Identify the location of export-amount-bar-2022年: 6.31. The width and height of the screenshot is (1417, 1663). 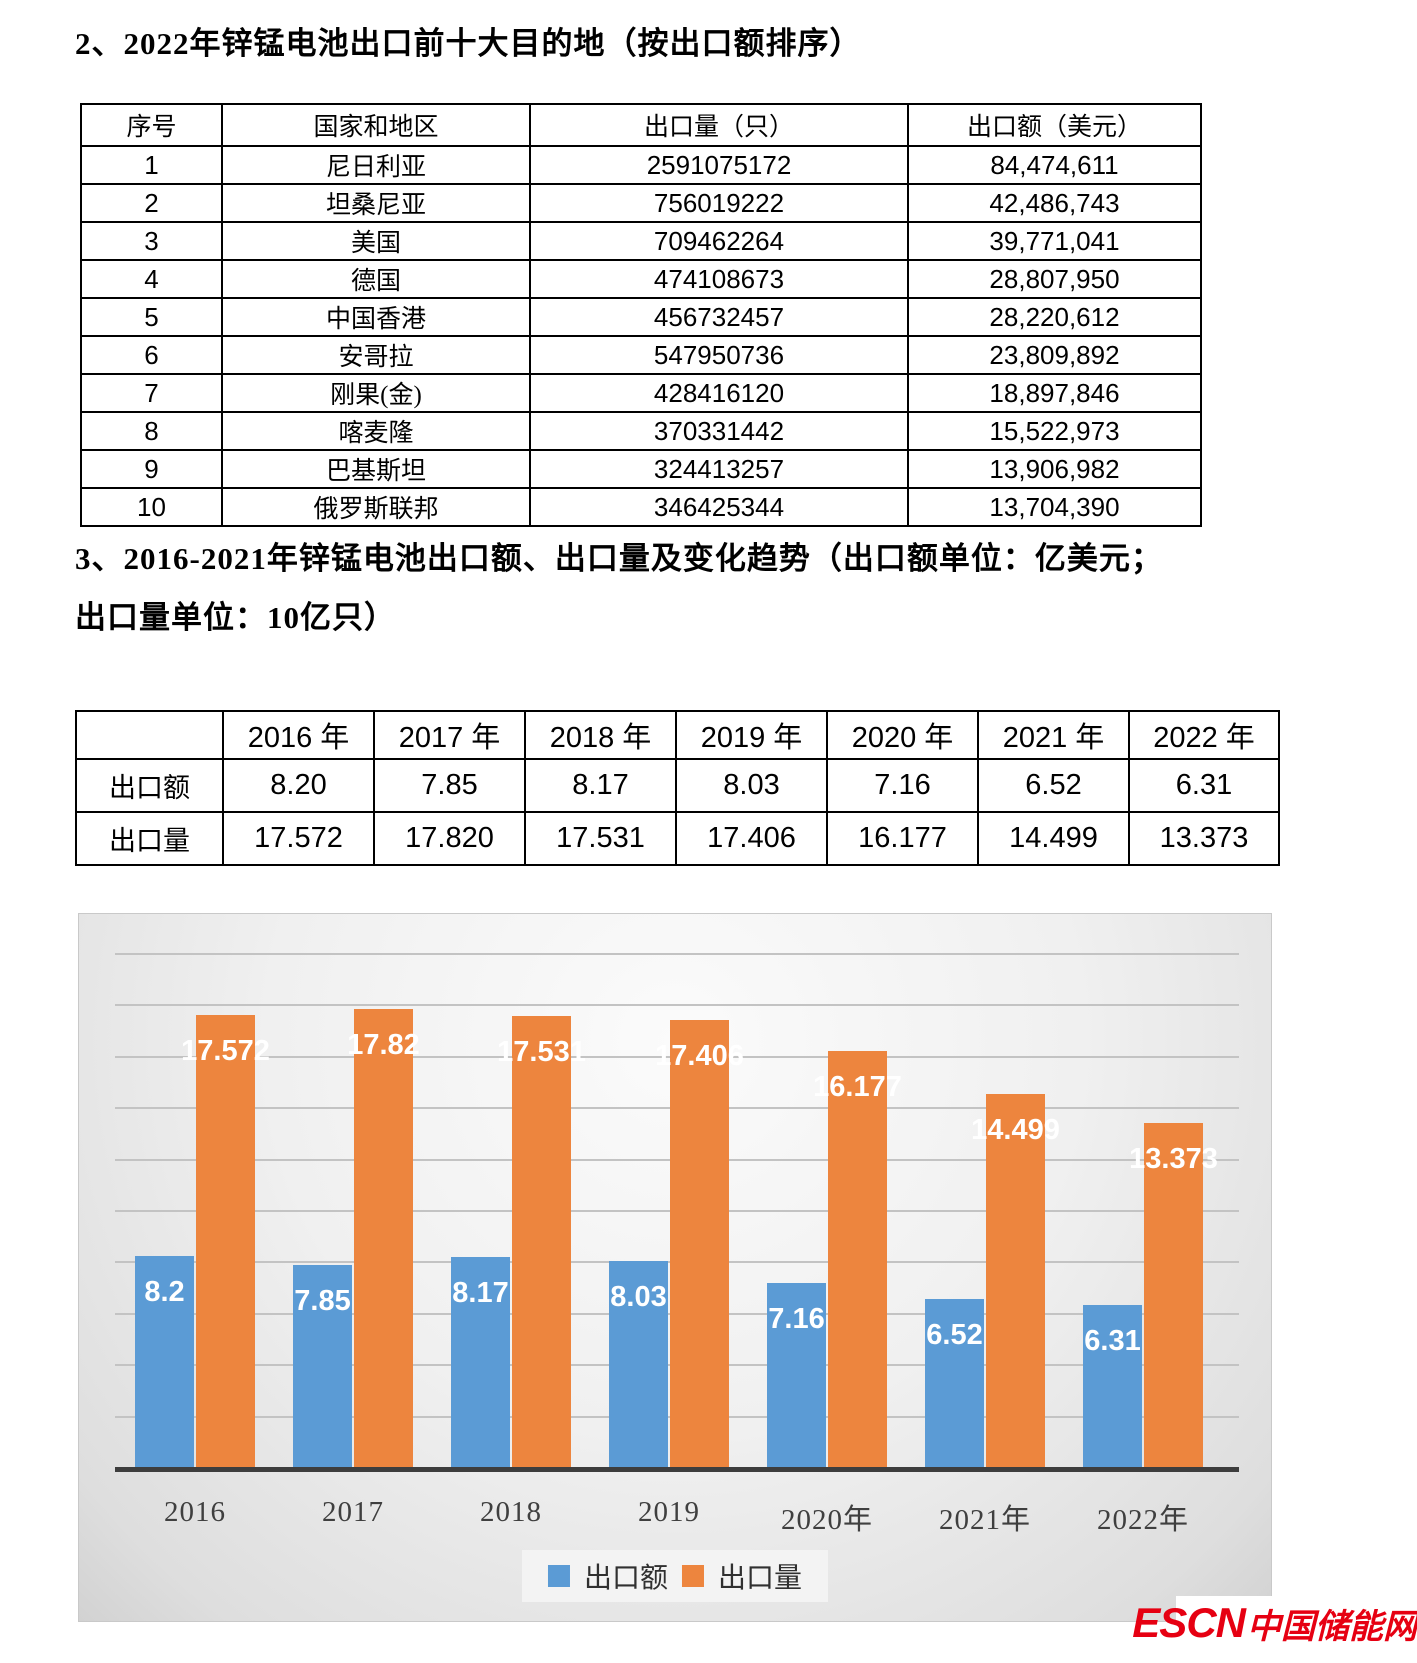
(1112, 1385).